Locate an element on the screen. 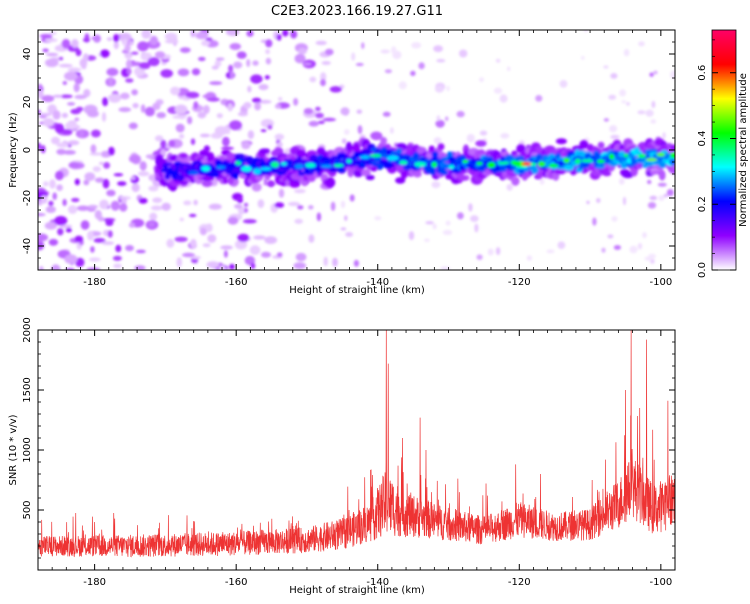 Image resolution: width=750 pixels, height=604 pixels. colorbar-tick-label: 0.4 is located at coordinates (702, 139).